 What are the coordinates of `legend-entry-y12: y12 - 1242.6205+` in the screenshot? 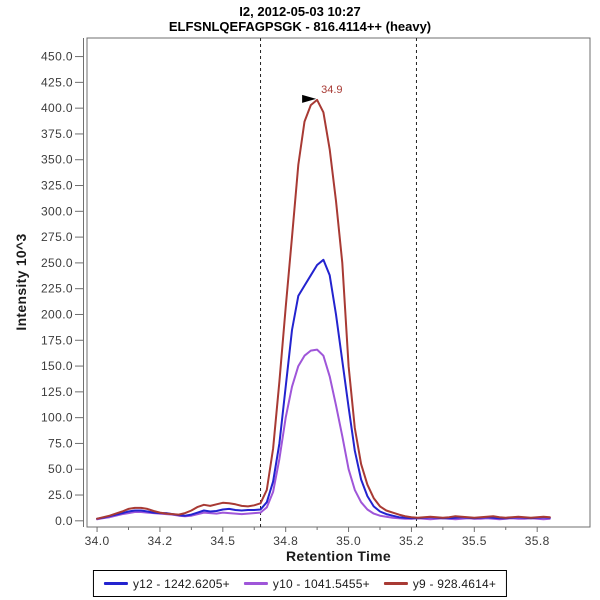 It's located at (166, 583).